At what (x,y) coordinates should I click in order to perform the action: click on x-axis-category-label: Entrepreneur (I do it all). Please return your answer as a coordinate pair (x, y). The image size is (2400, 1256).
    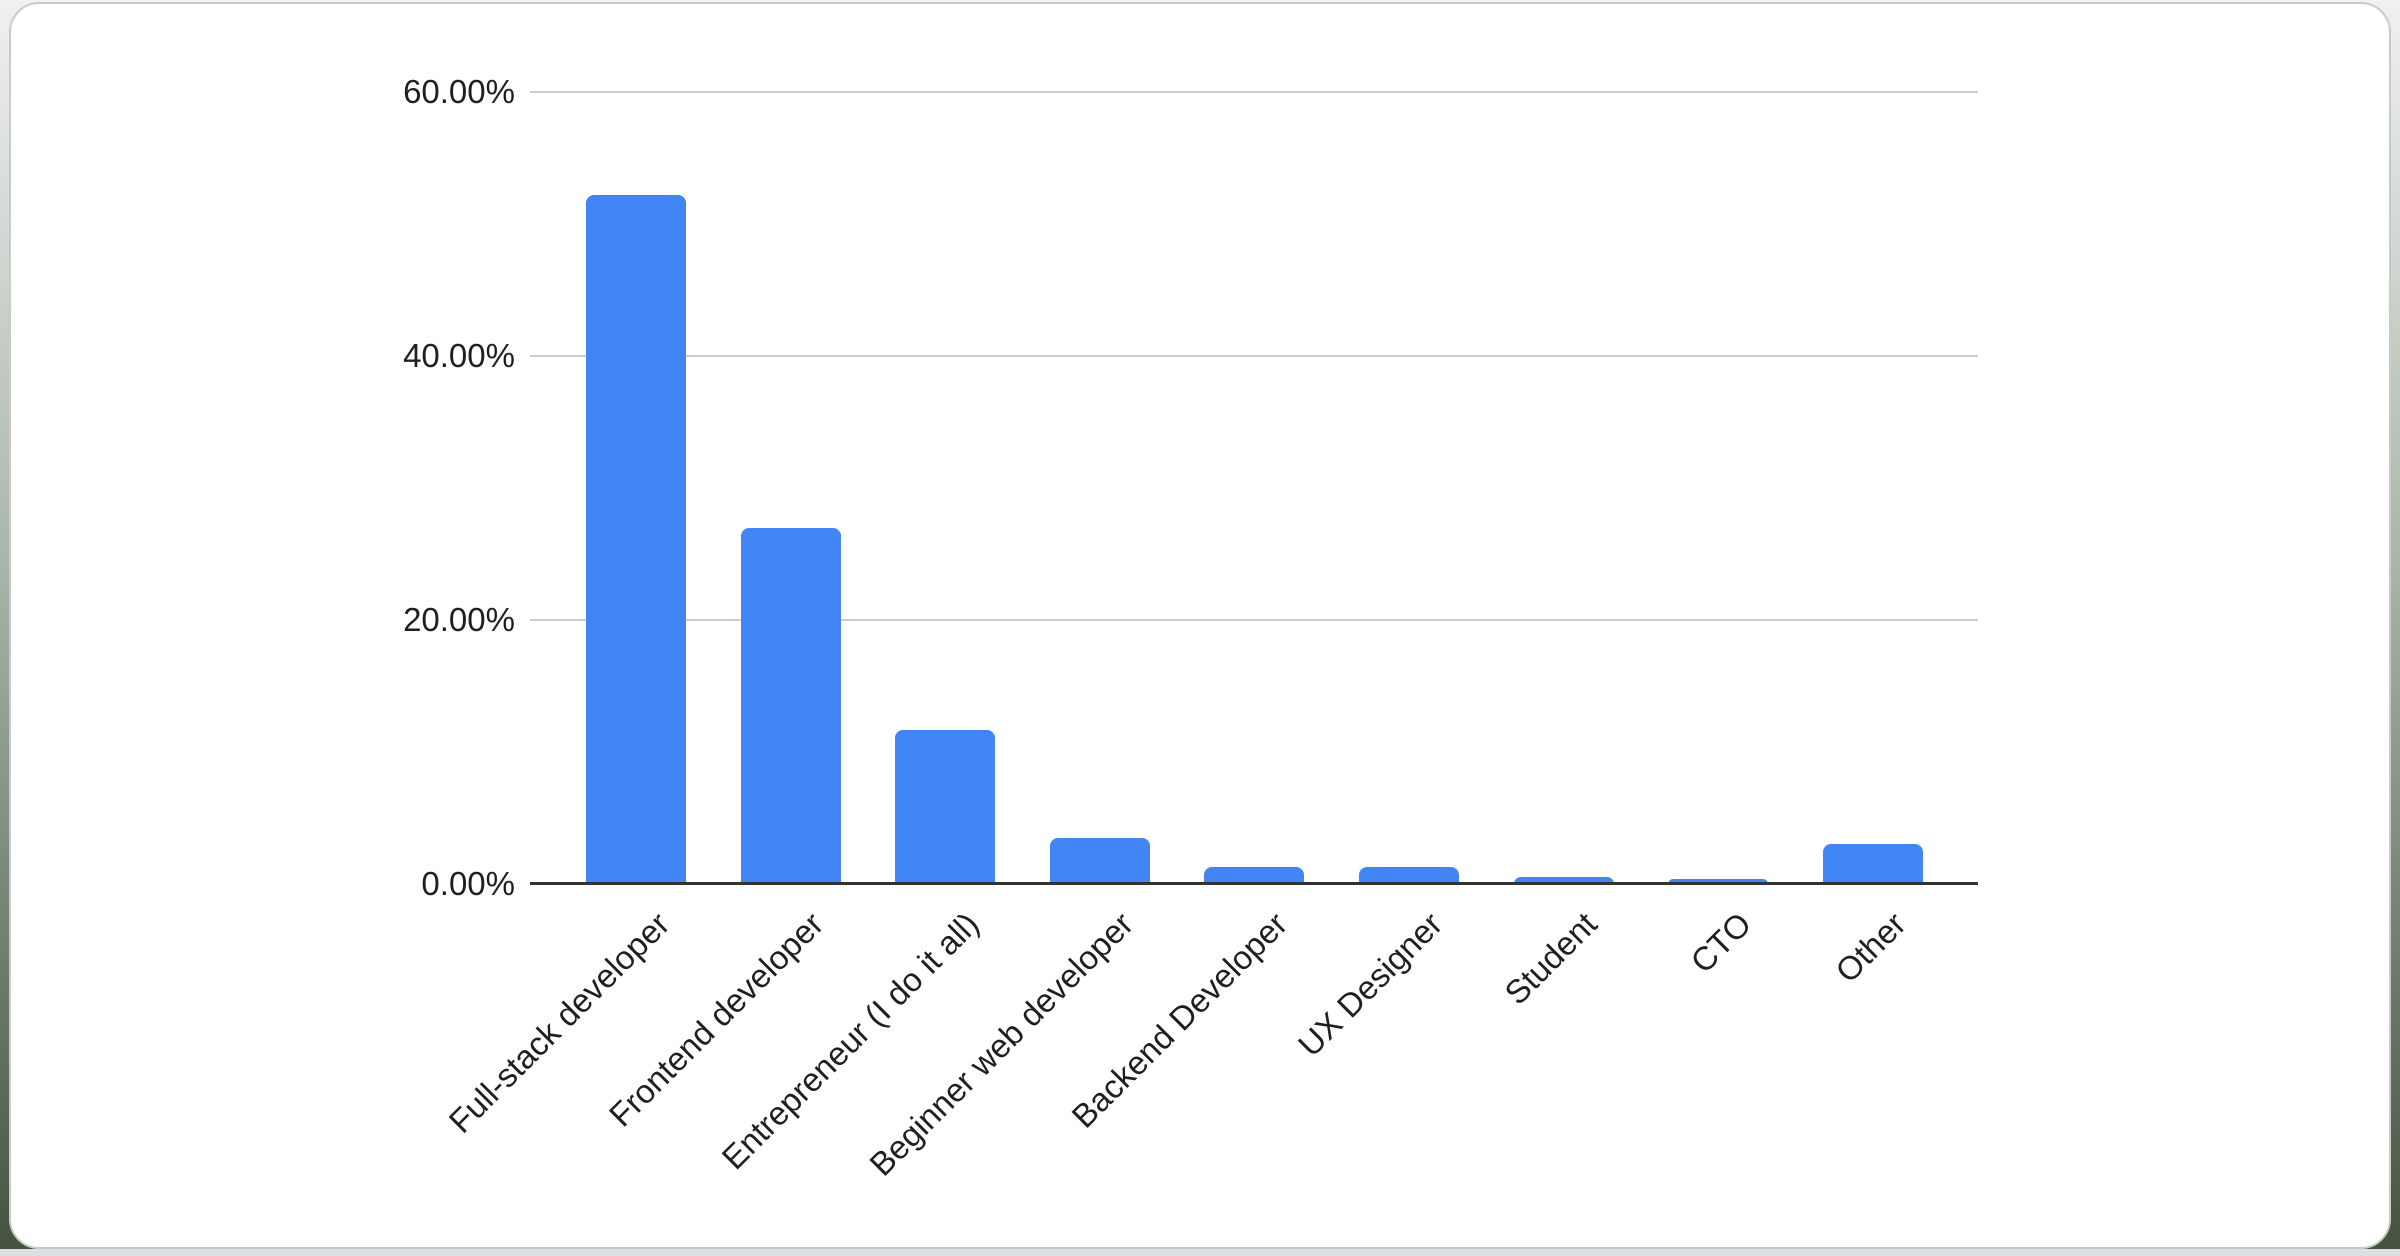
    Looking at the image, I should click on (850, 1041).